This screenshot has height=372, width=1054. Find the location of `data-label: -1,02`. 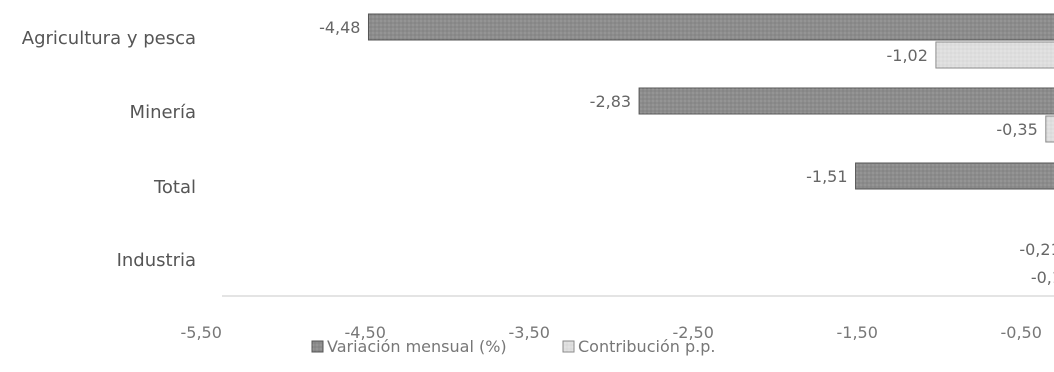

data-label: -1,02 is located at coordinates (907, 55).